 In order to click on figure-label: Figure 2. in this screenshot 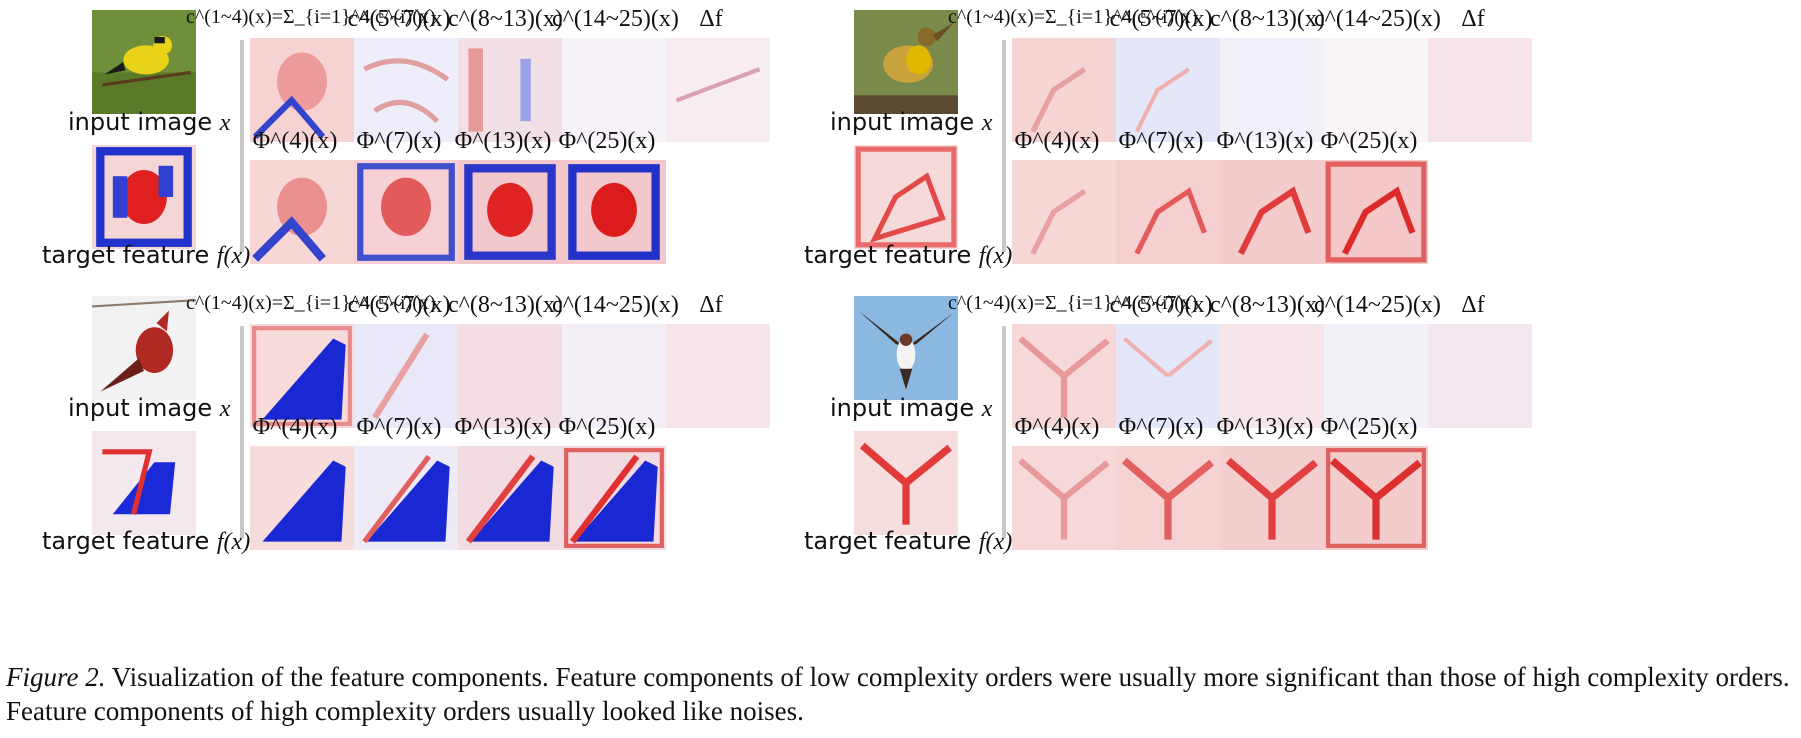, I will do `click(56, 677)`.